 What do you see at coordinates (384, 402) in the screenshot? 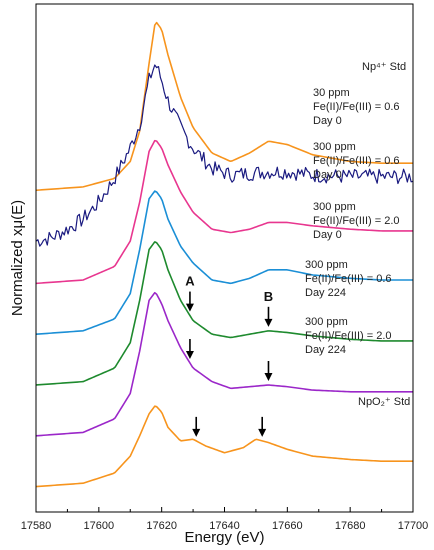
I see `series-label-6-0: NpO₂⁺ Std` at bounding box center [384, 402].